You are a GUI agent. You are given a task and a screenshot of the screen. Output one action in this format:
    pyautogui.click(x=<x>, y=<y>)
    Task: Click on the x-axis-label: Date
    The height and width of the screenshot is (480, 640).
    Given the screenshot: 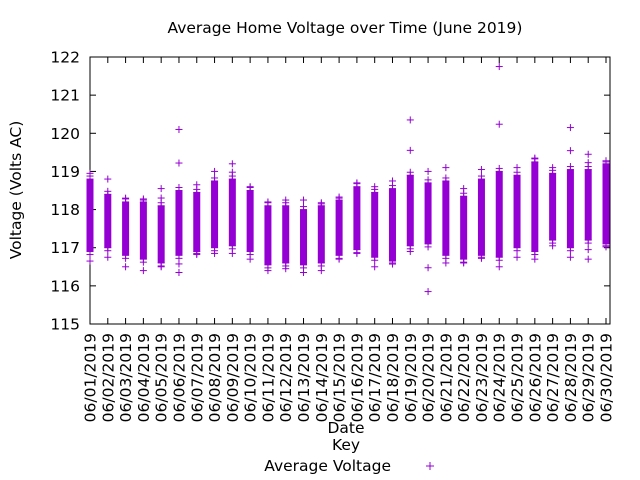 What is the action you would take?
    pyautogui.click(x=345, y=428)
    